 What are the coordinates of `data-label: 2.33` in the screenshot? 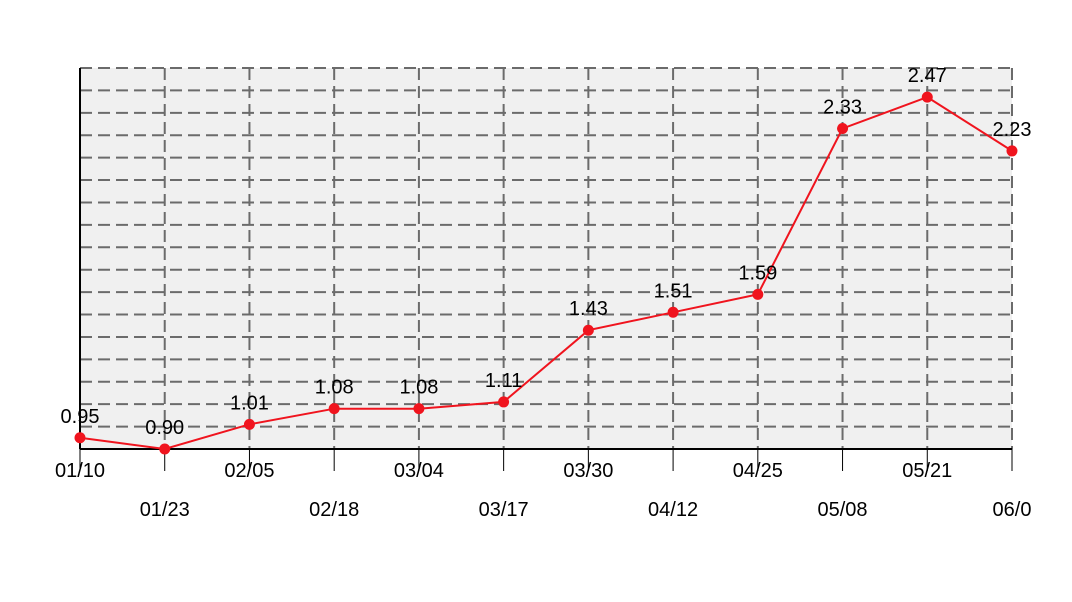 It's located at (842, 108).